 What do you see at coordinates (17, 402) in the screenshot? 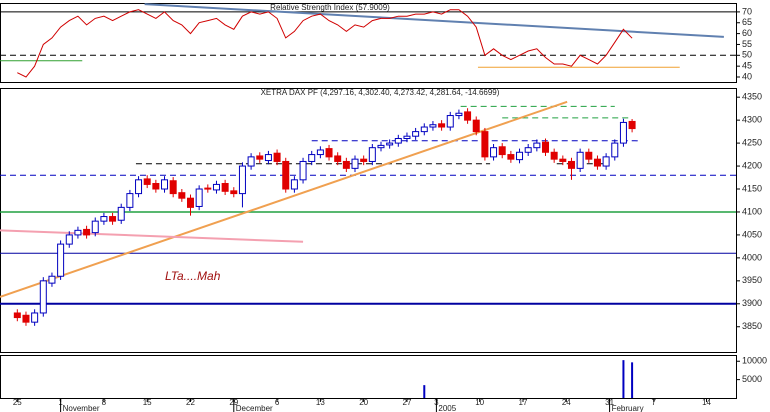
I see `x-tick-label: 25` at bounding box center [17, 402].